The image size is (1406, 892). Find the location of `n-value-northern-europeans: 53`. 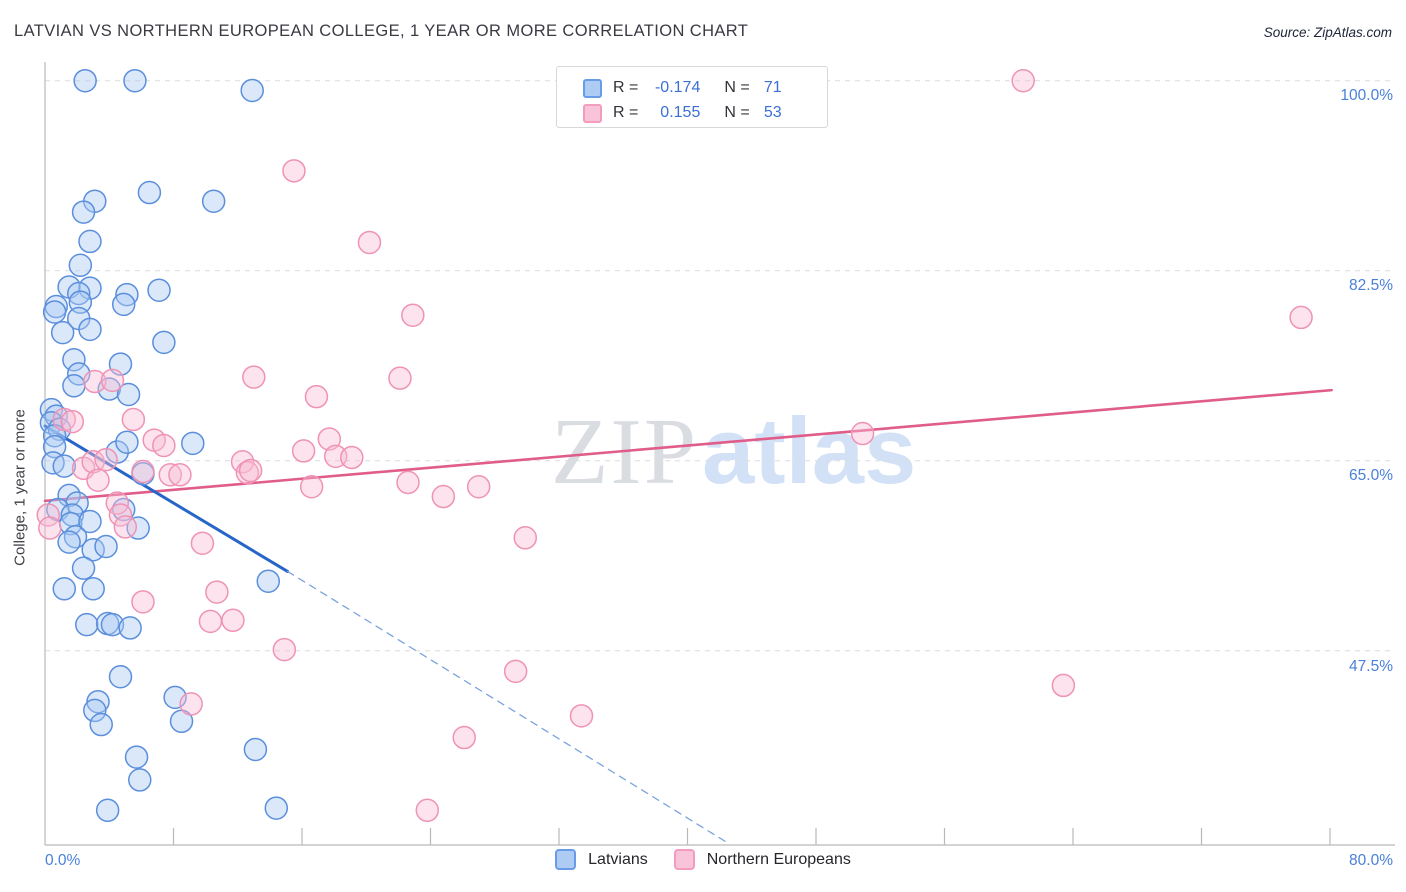

n-value-northern-europeans: 53 is located at coordinates (772, 112).